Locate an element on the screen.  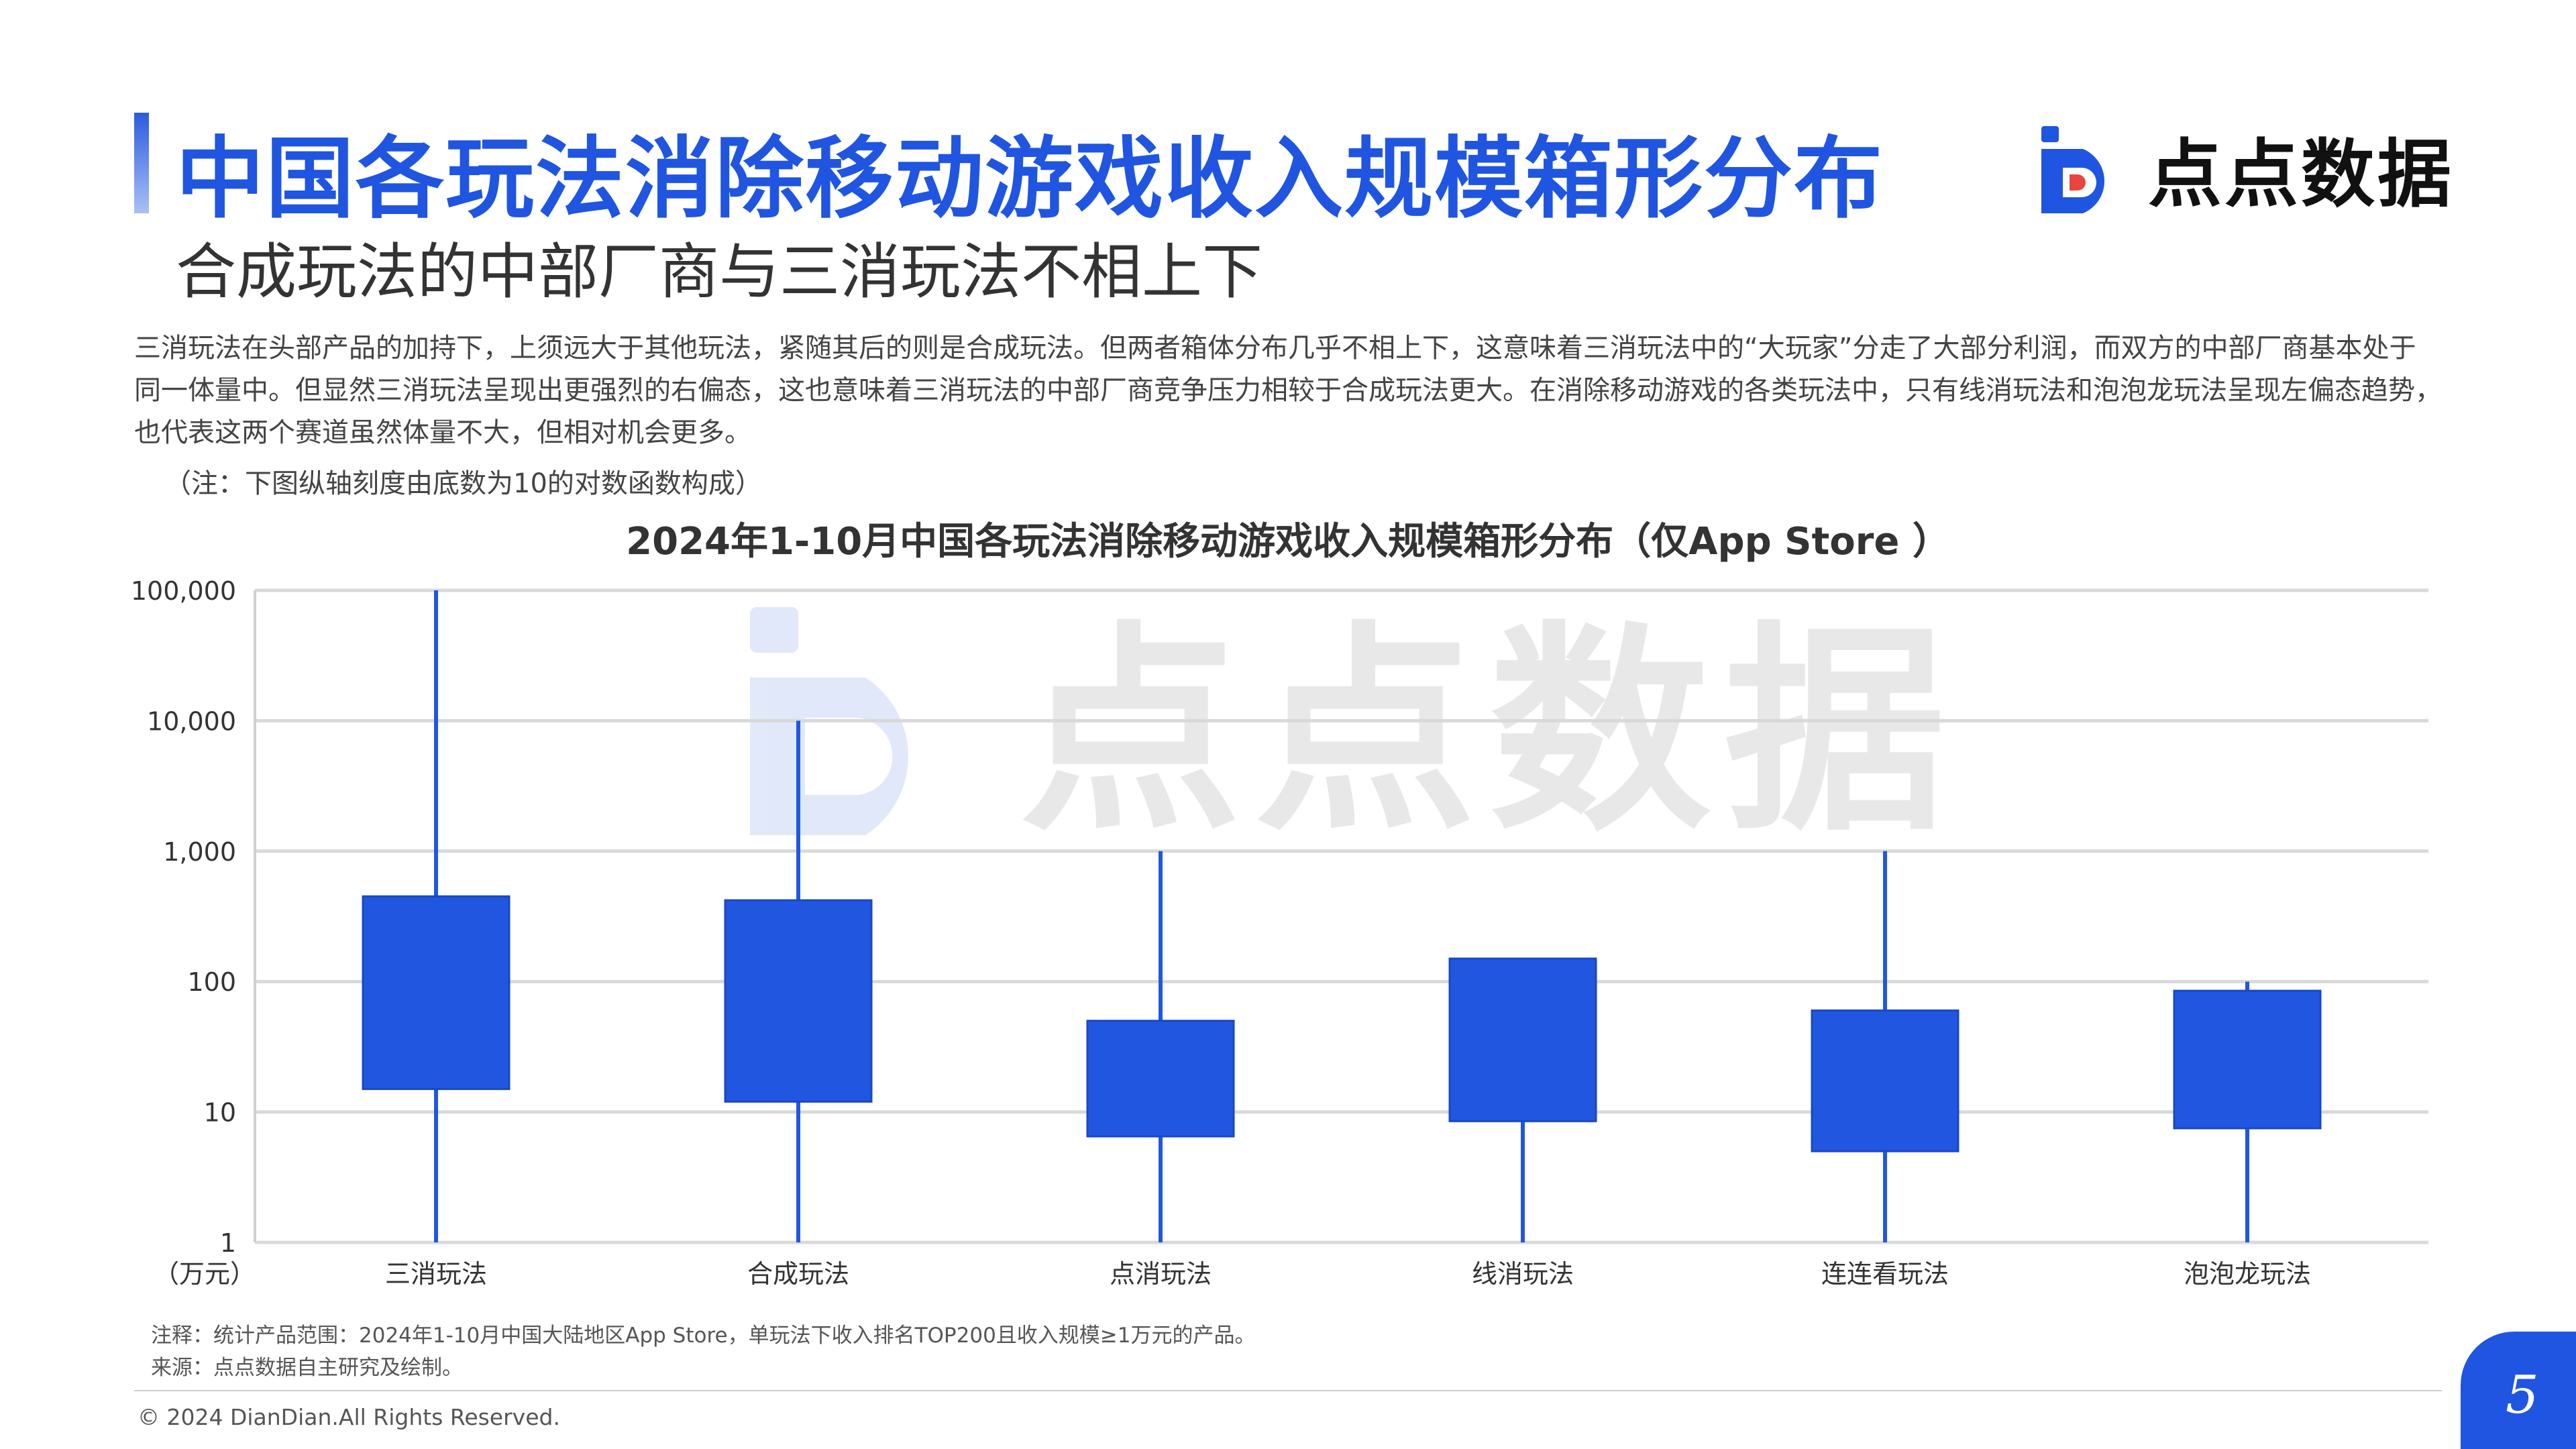
page-subtitle: 合成玩法的中部厂商与三消玩法不相上下 is located at coordinates (719, 272).